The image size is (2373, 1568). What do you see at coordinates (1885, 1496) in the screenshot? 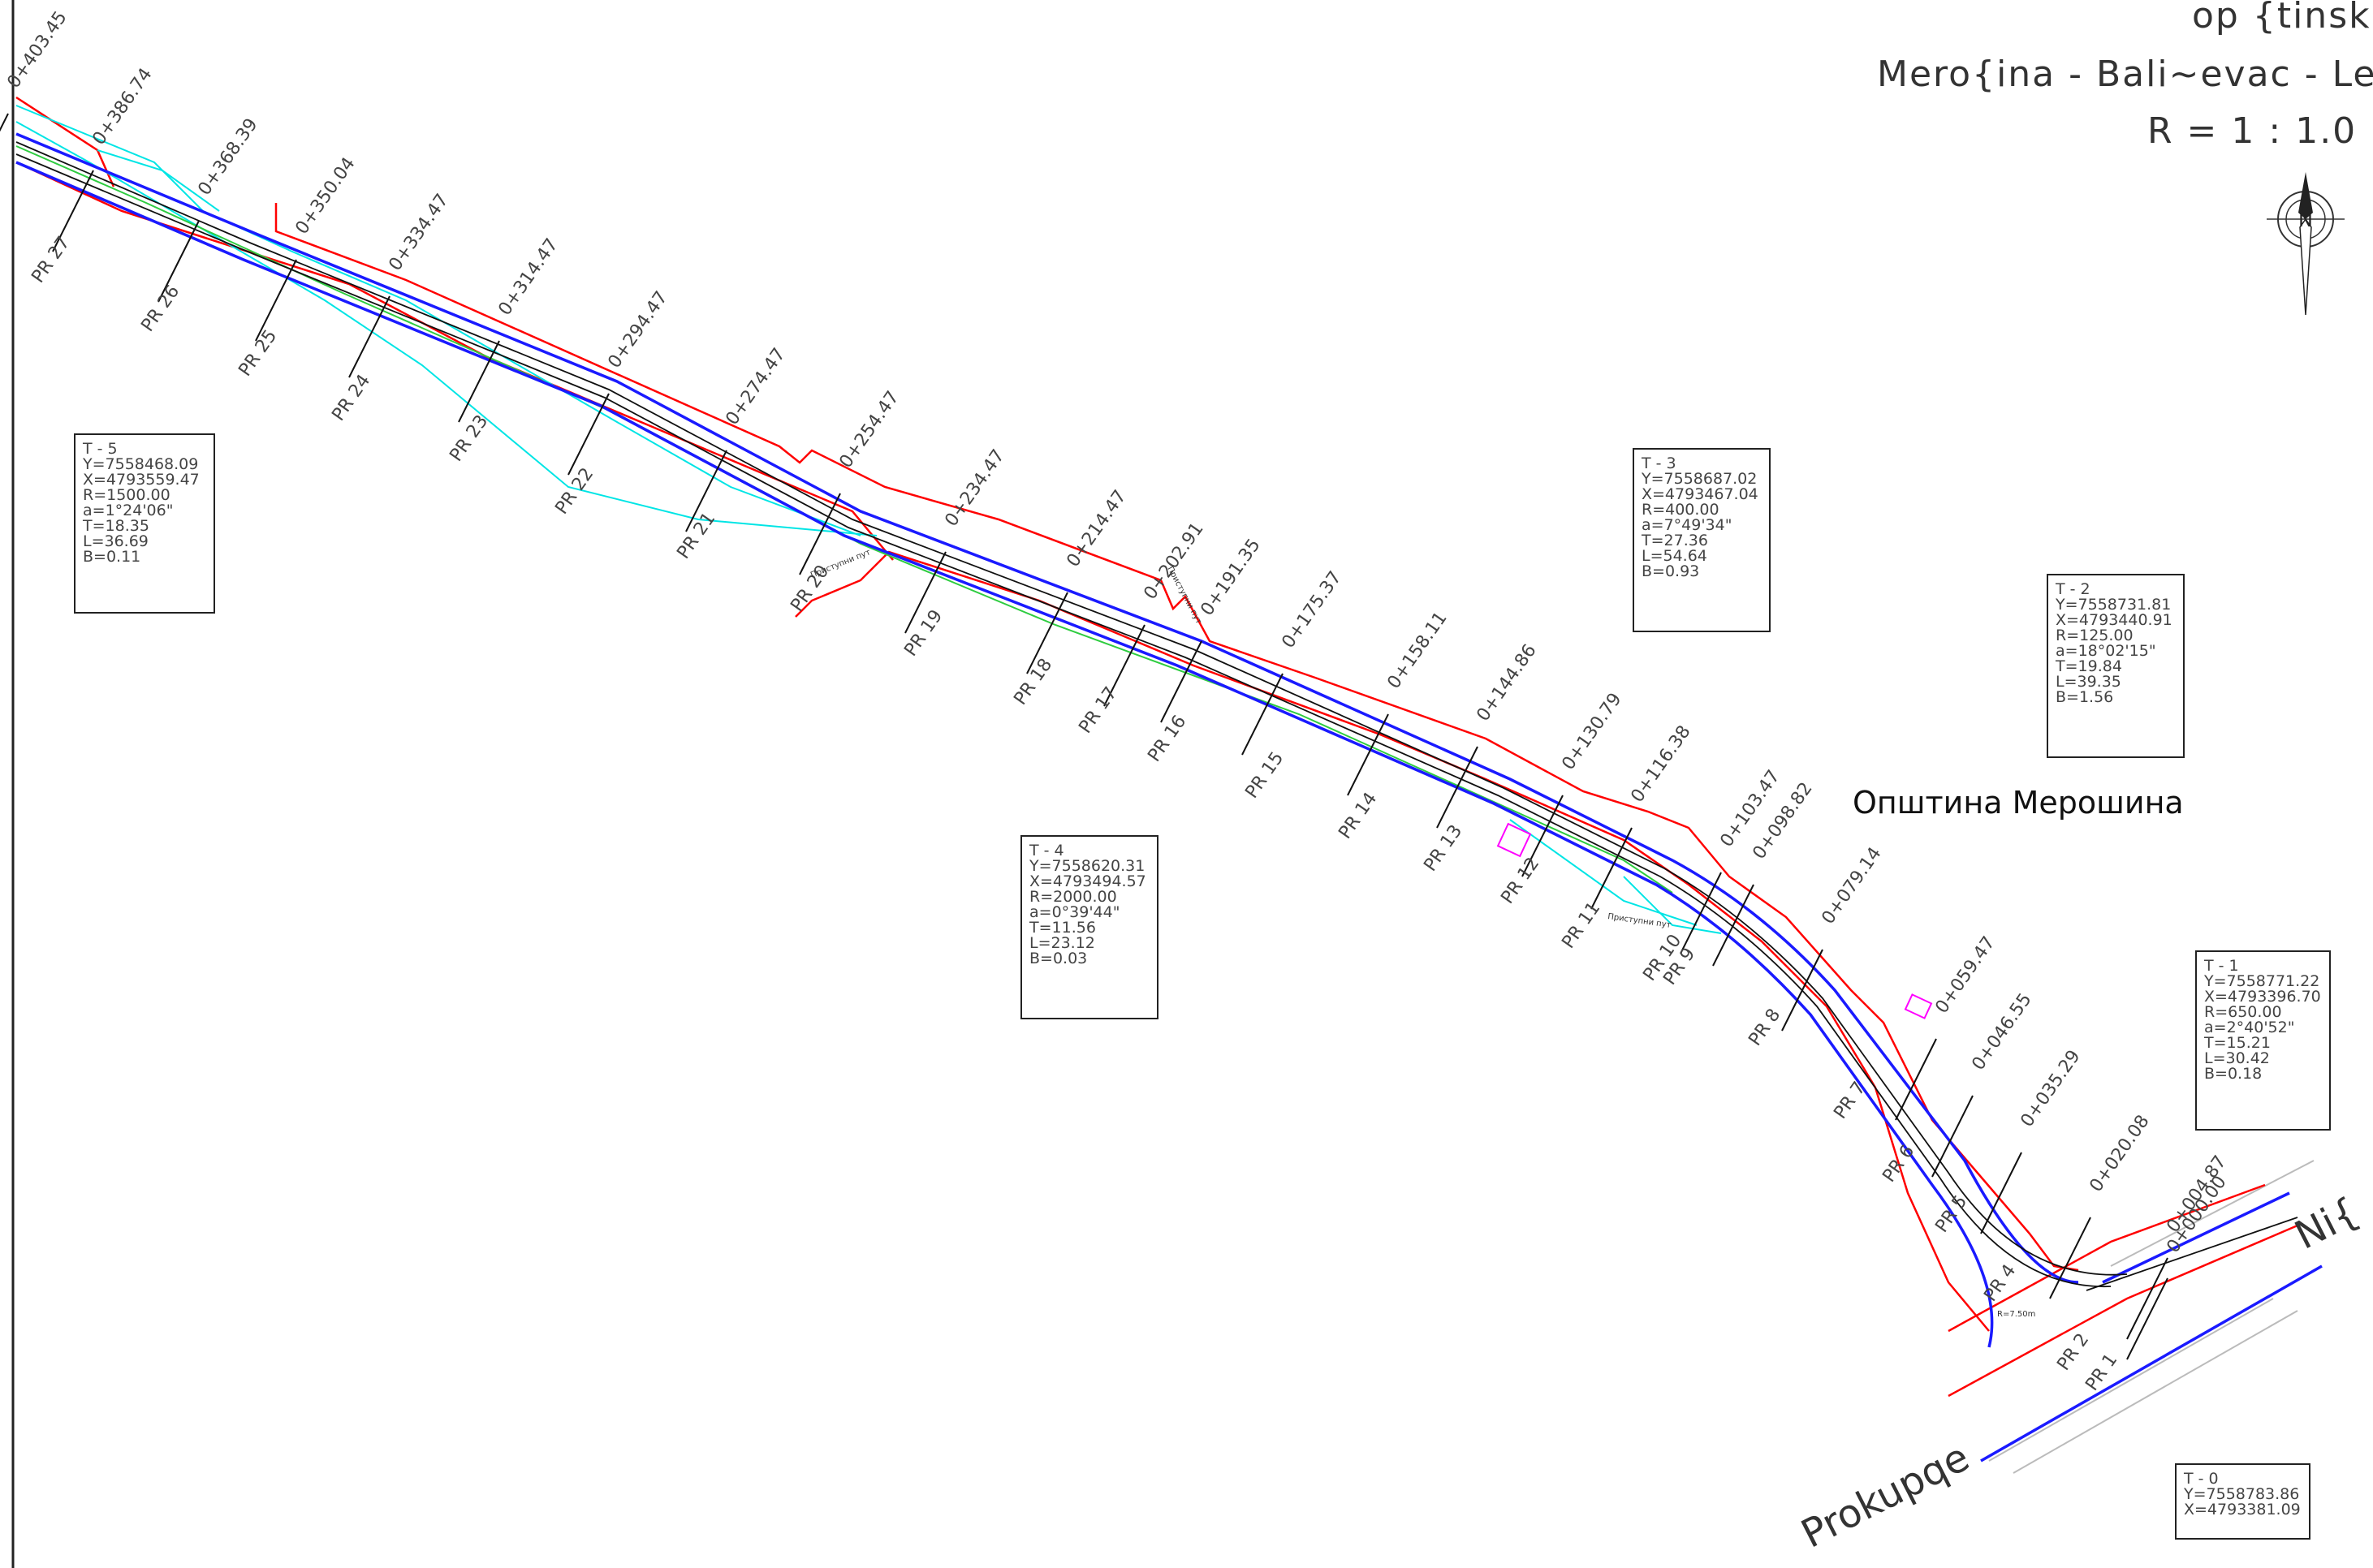
I see `direction-left-label: Prokupqe` at bounding box center [1885, 1496].